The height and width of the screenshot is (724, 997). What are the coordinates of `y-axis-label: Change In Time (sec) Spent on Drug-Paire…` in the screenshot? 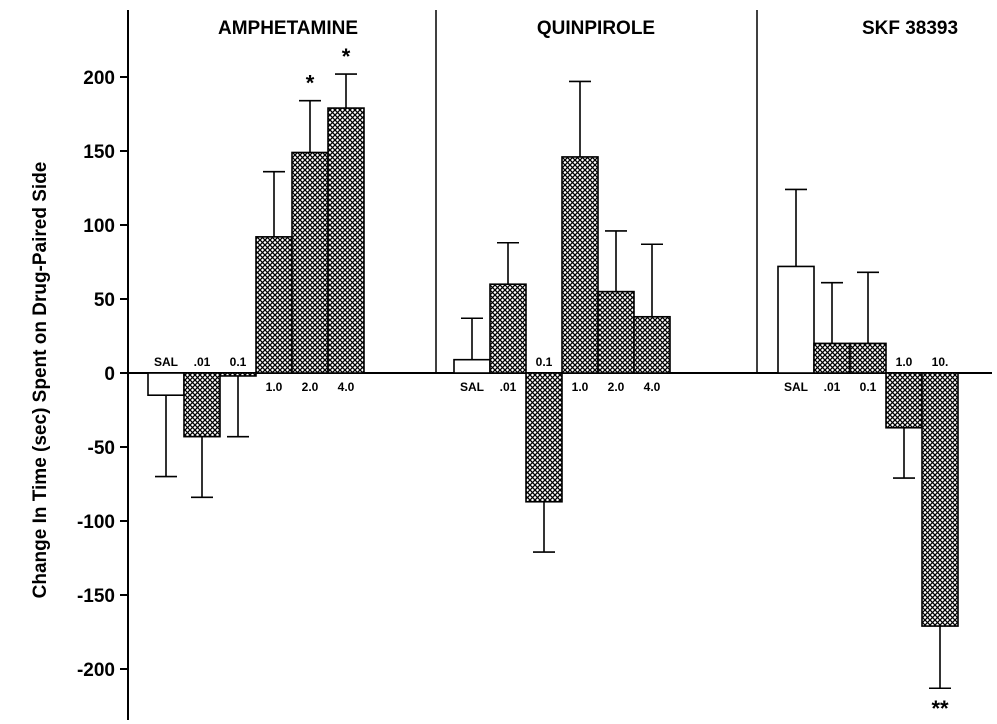 It's located at (40, 380).